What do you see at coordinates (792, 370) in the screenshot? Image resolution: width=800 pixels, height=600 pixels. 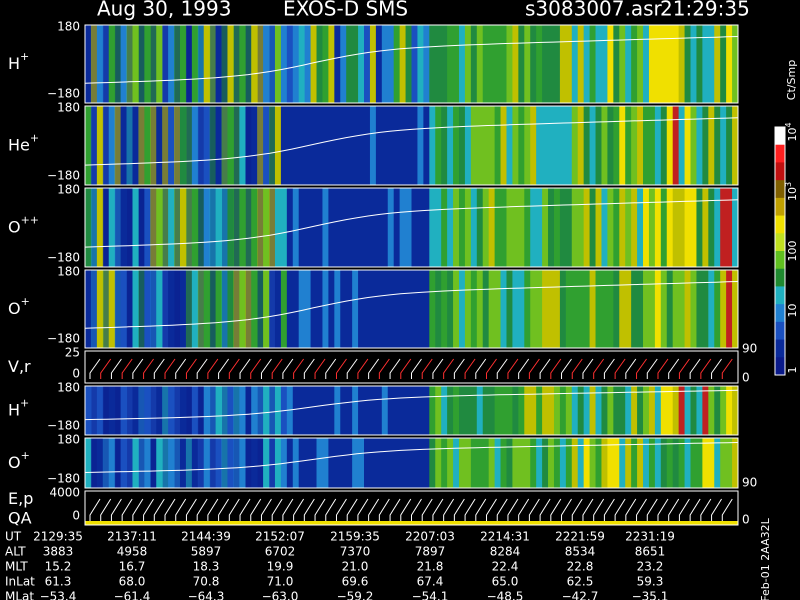 I see `colorbar-label: 1` at bounding box center [792, 370].